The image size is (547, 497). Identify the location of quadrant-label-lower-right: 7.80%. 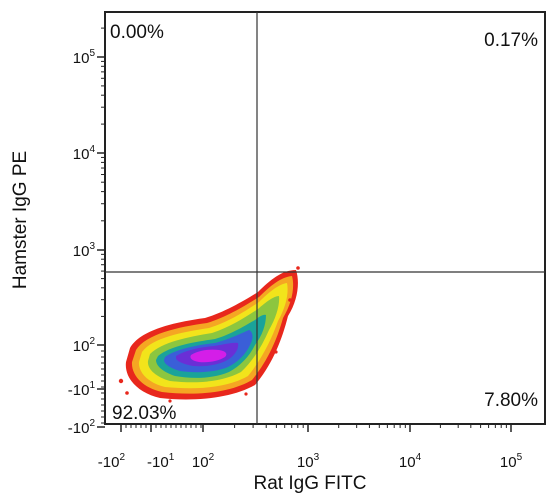
(511, 400).